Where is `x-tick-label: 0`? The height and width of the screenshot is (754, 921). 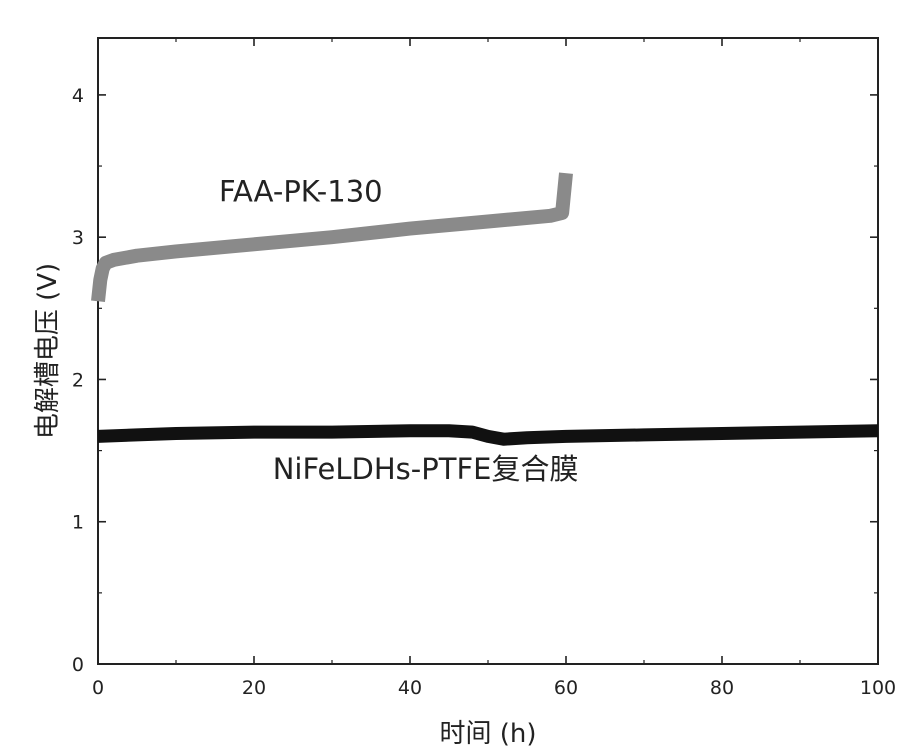
x-tick-label: 0 is located at coordinates (98, 688).